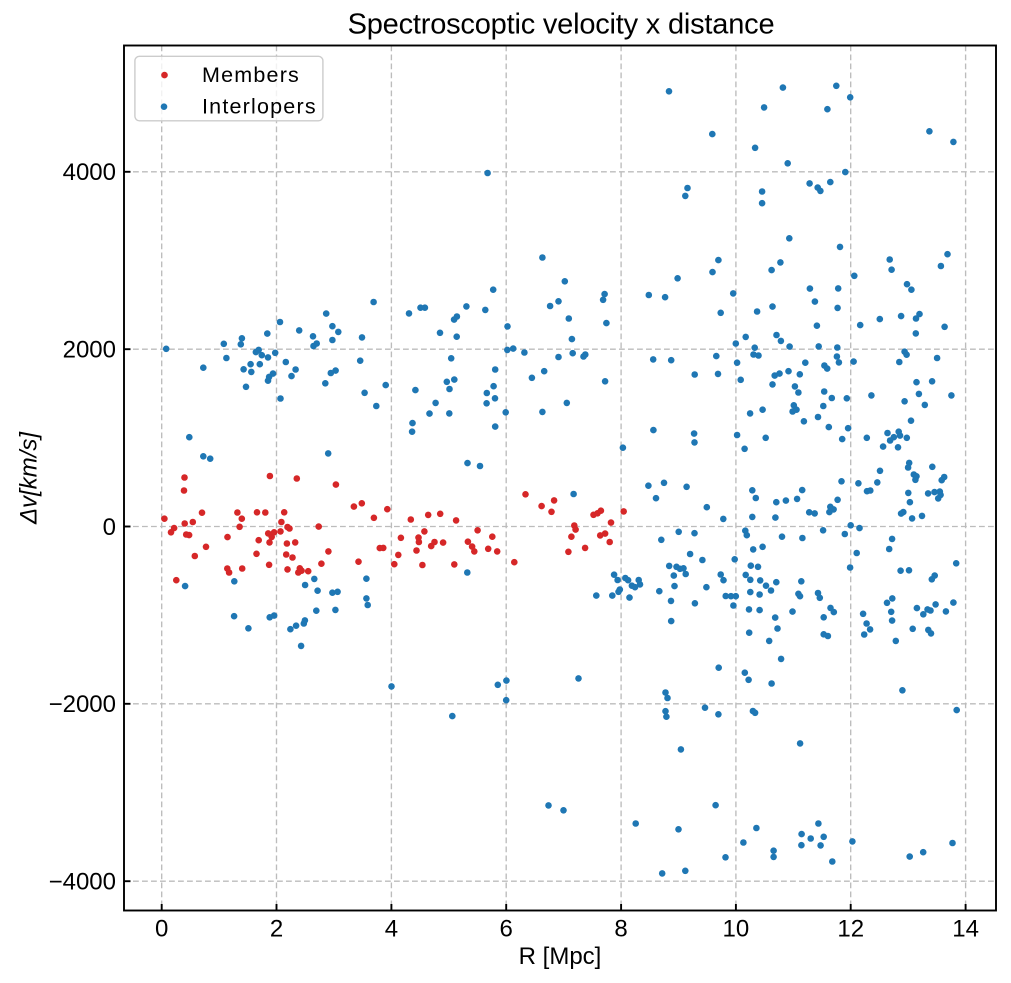 The width and height of the screenshot is (1011, 983). I want to click on svg-text: 2, so click(276, 929).